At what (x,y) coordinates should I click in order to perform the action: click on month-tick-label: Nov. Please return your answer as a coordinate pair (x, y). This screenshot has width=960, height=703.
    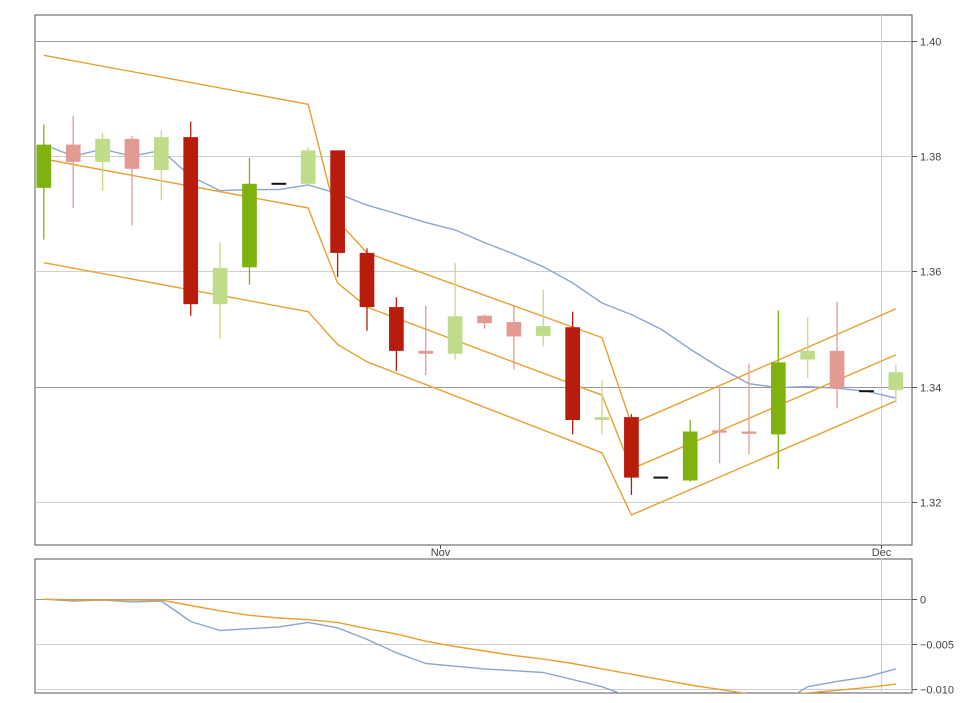
    Looking at the image, I should click on (441, 553).